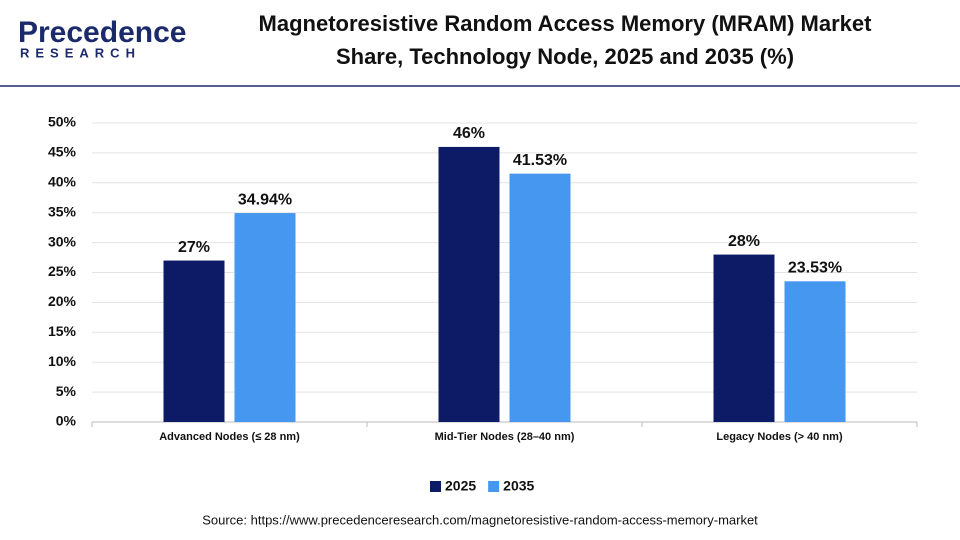 This screenshot has height=540, width=960. What do you see at coordinates (80, 52) in the screenshot?
I see `logo-tagline: RESEARCH` at bounding box center [80, 52].